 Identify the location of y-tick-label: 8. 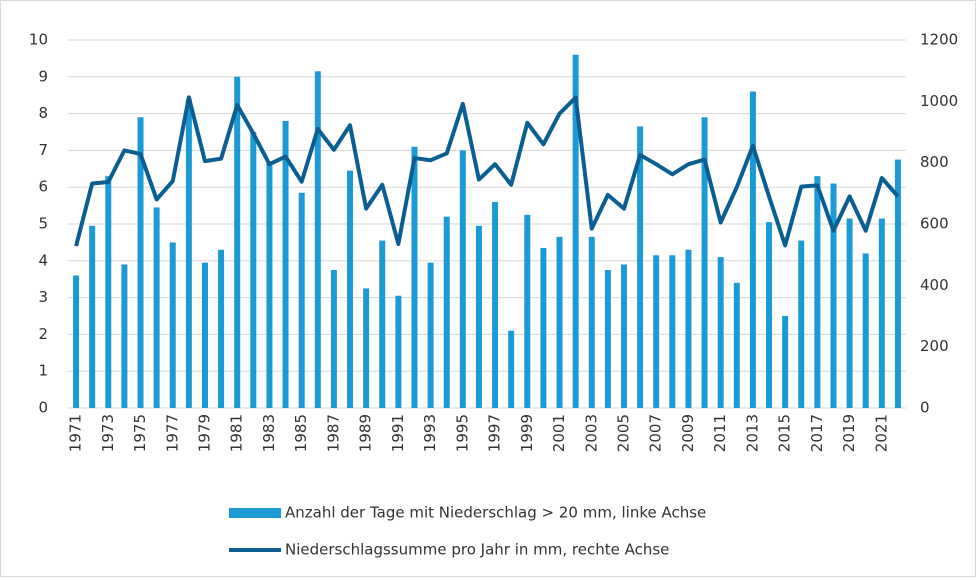
(43, 113).